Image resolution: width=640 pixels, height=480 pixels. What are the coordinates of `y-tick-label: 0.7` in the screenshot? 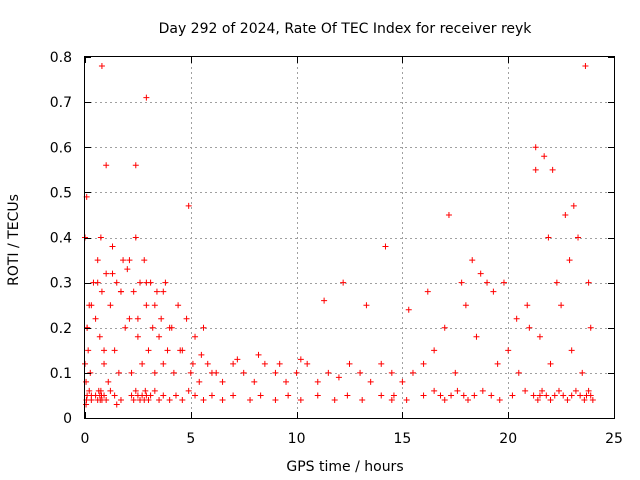 It's located at (61, 103).